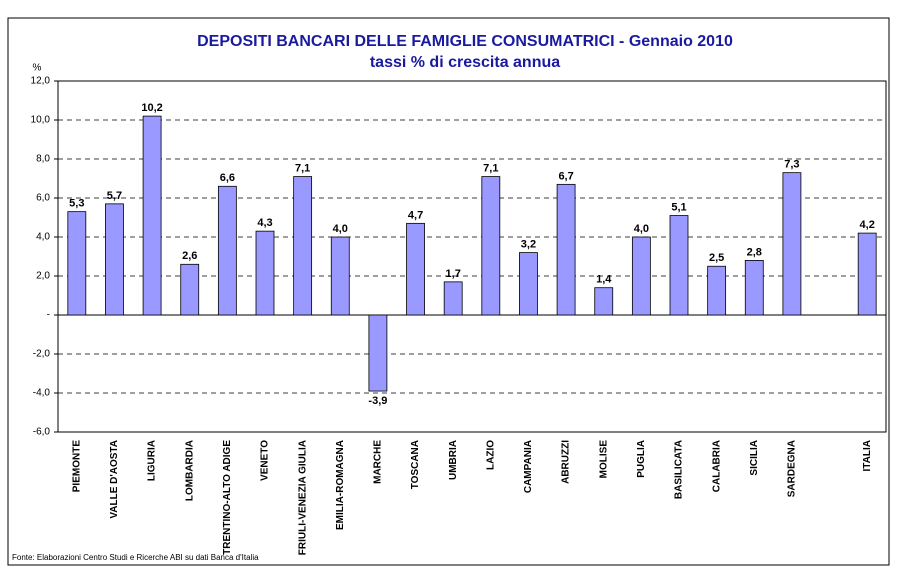  I want to click on value-label: 4,7, so click(415, 215).